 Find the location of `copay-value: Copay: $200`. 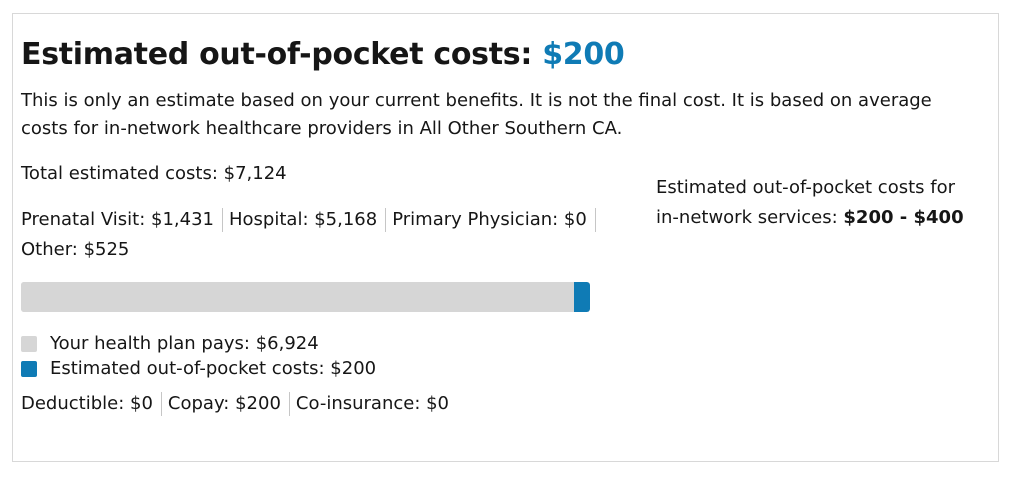

copay-value: Copay: $200 is located at coordinates (224, 403).